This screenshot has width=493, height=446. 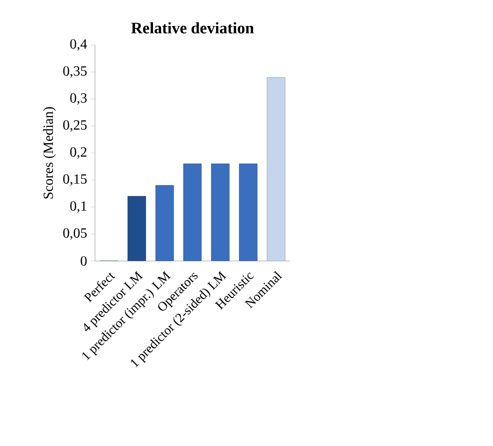 I want to click on y-tick-label: 0,3, so click(x=78, y=99).